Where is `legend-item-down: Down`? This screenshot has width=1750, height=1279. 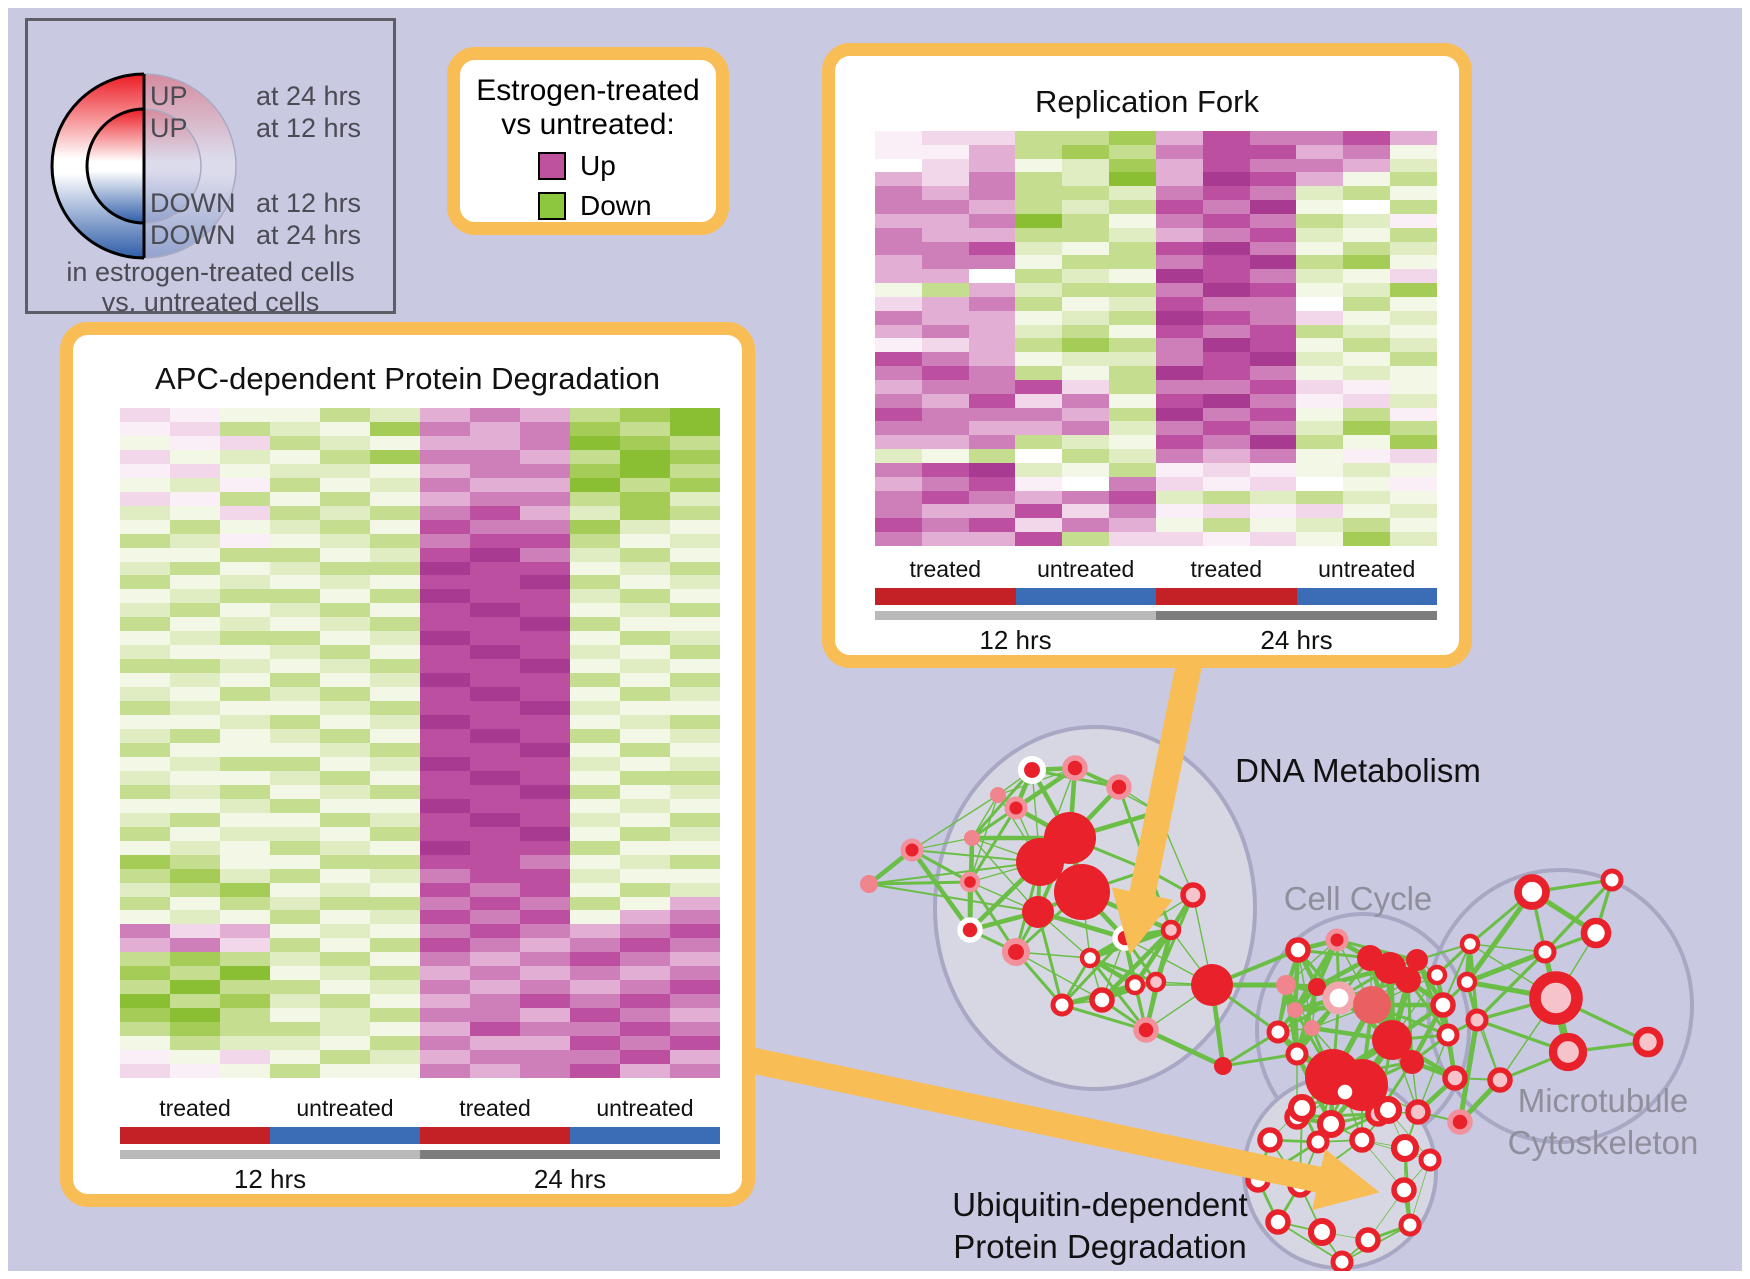
legend-item-down: Down is located at coordinates (627, 206).